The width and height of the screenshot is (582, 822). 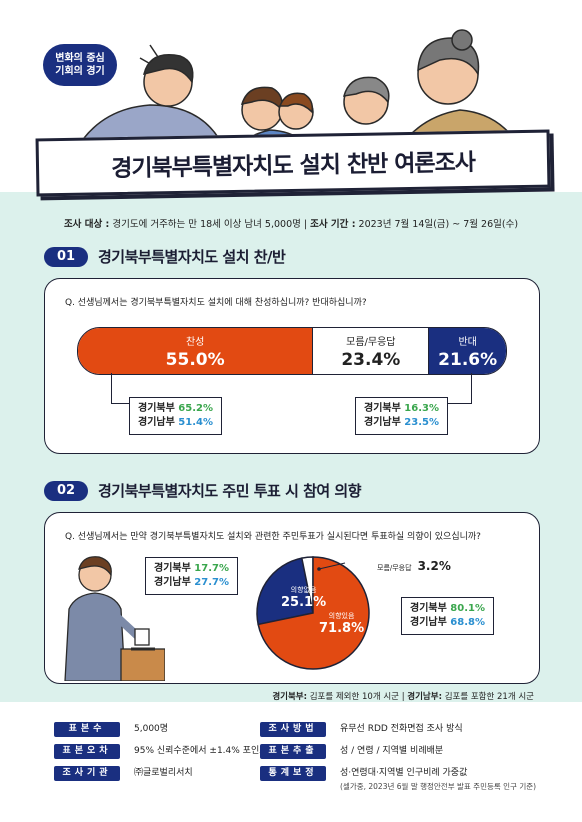 What do you see at coordinates (331, 566) in the screenshot?
I see `pie-dk-leader` at bounding box center [331, 566].